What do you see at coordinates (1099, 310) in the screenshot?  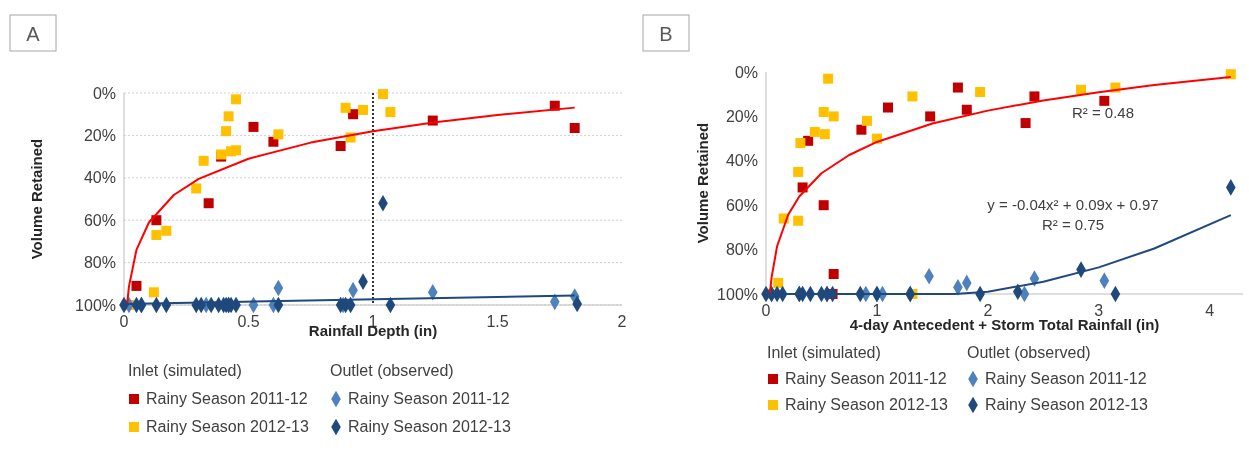 I see `x-tick-label: 3` at bounding box center [1099, 310].